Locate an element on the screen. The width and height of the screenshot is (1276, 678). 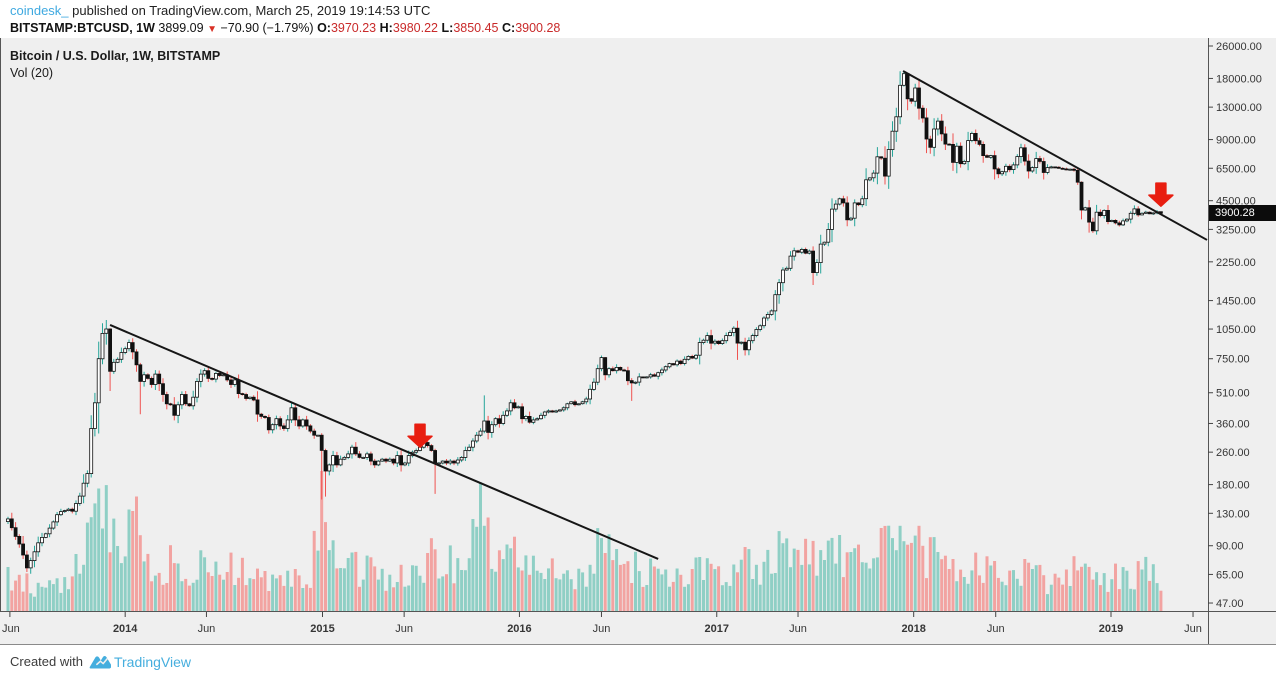
svg-text: 510.00 is located at coordinates (1233, 394).